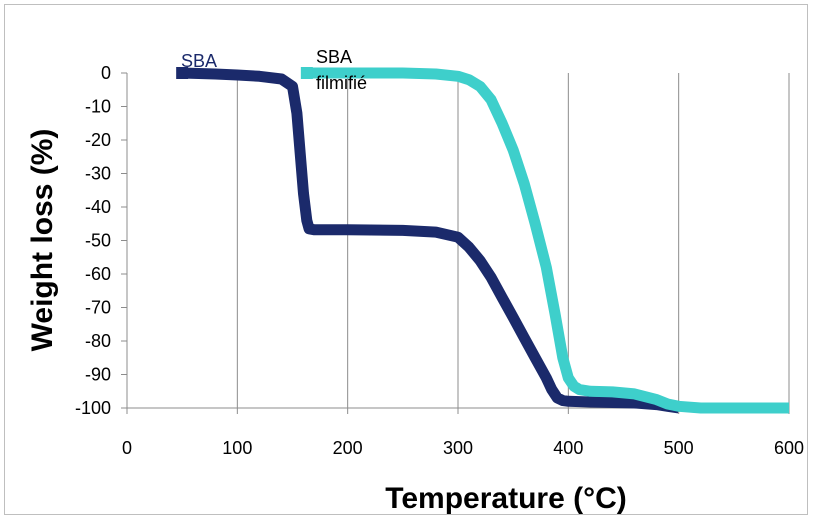 This screenshot has height=519, width=814. What do you see at coordinates (127, 448) in the screenshot?
I see `x-tick-label: 0` at bounding box center [127, 448].